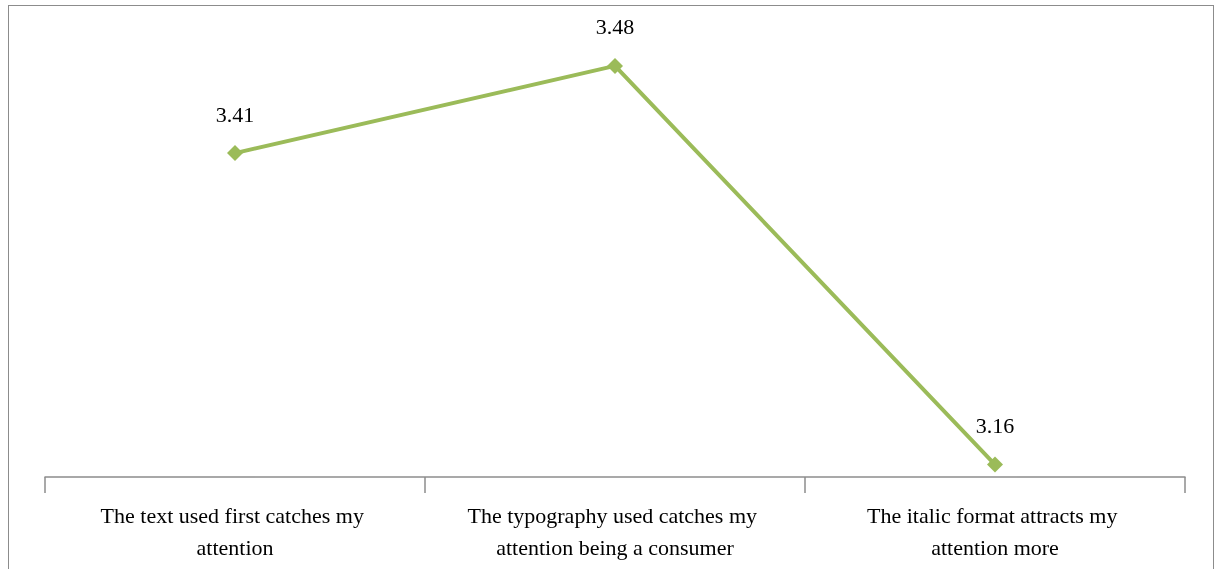 The height and width of the screenshot is (569, 1220). Describe the element at coordinates (995, 531) in the screenshot. I see `x-tick-label: The italic format attracts my attention more` at that location.